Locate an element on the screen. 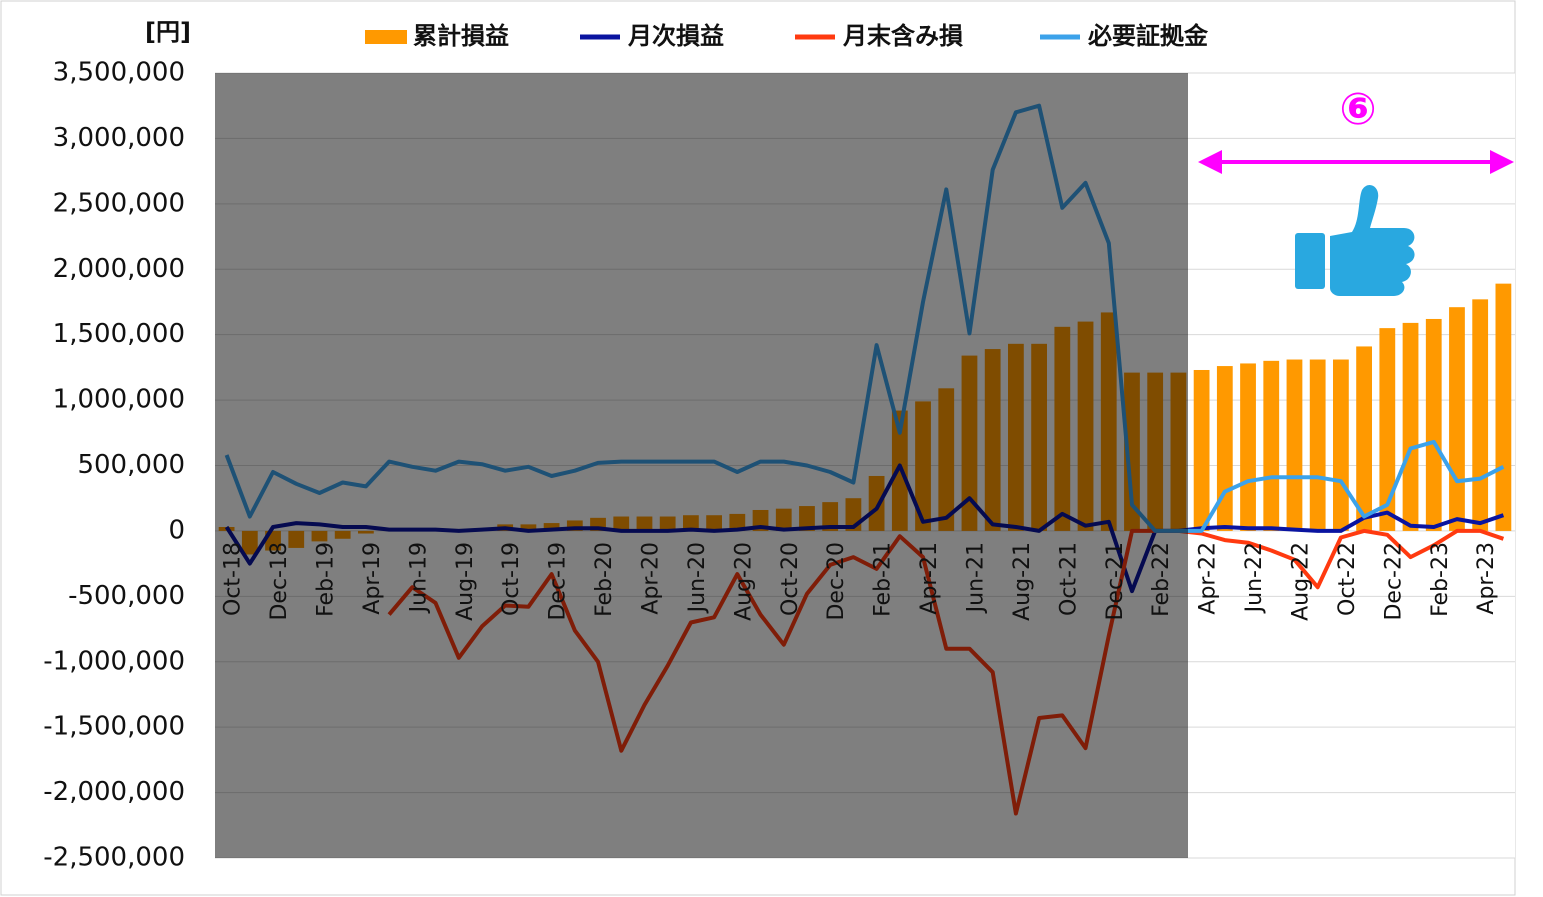  y-tick-label: 3,500,000 is located at coordinates (119, 73).